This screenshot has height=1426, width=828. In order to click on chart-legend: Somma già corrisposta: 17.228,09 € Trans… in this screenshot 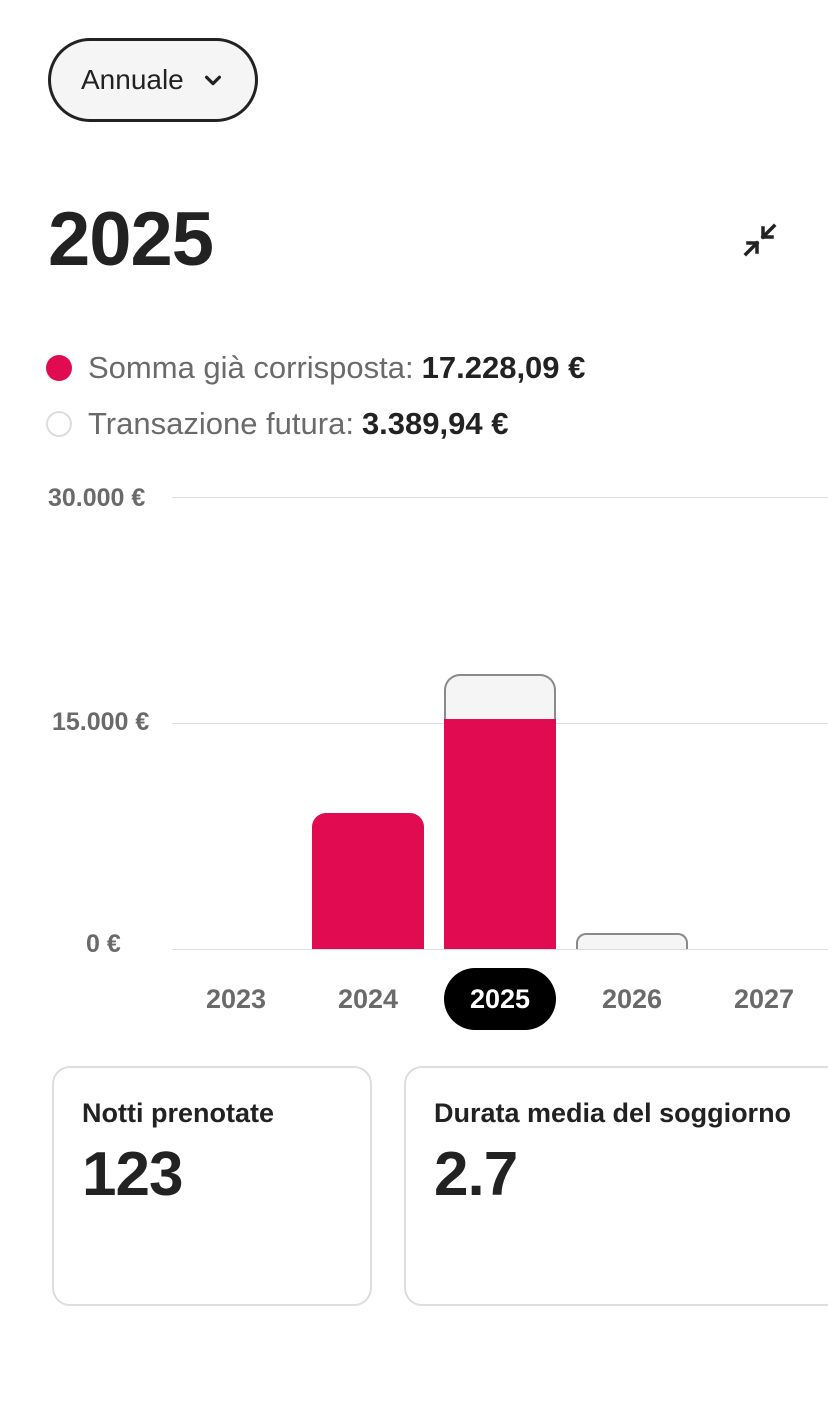, I will do `click(315, 396)`.